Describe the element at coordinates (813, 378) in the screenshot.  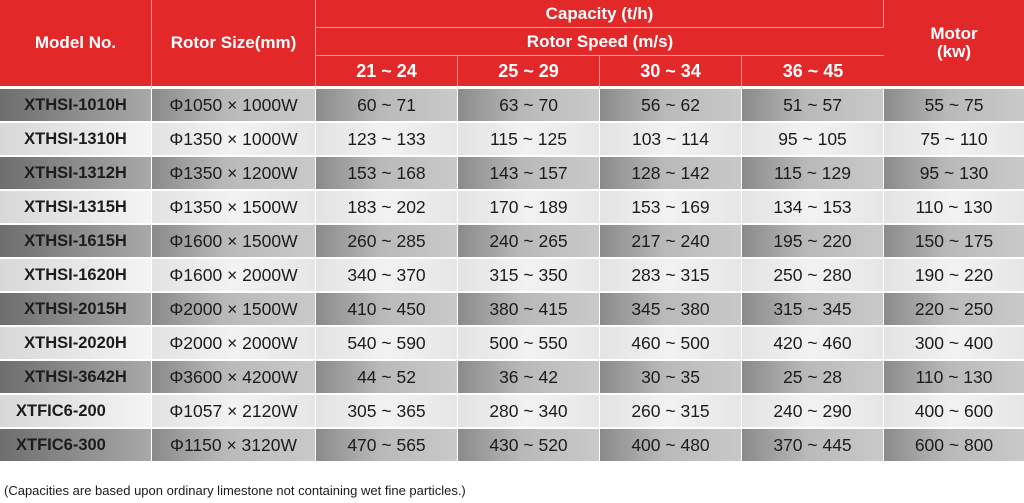
I see `capacity-cell: 25 ~ 28` at that location.